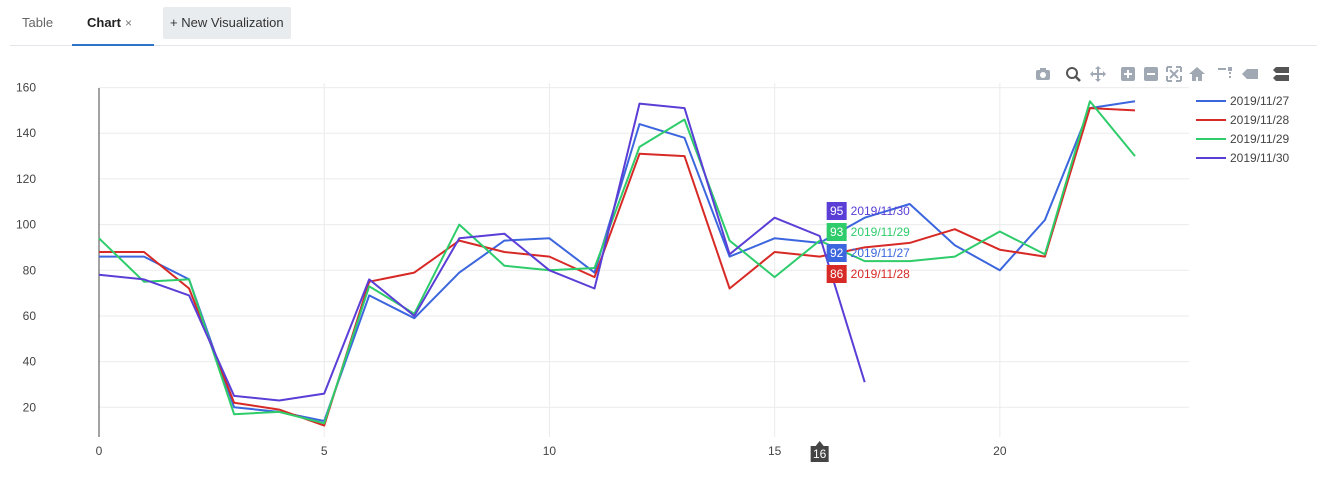 The height and width of the screenshot is (501, 1321). I want to click on reset-axes-icon, so click(1197, 74).